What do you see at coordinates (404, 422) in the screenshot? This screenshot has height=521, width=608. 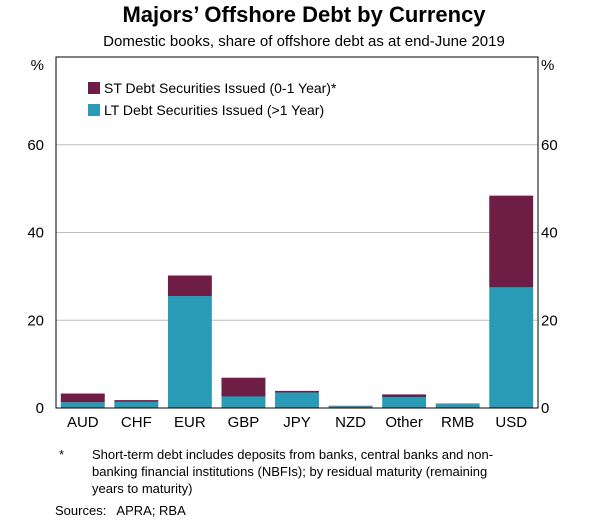 I see `x-tick-label: Other` at bounding box center [404, 422].